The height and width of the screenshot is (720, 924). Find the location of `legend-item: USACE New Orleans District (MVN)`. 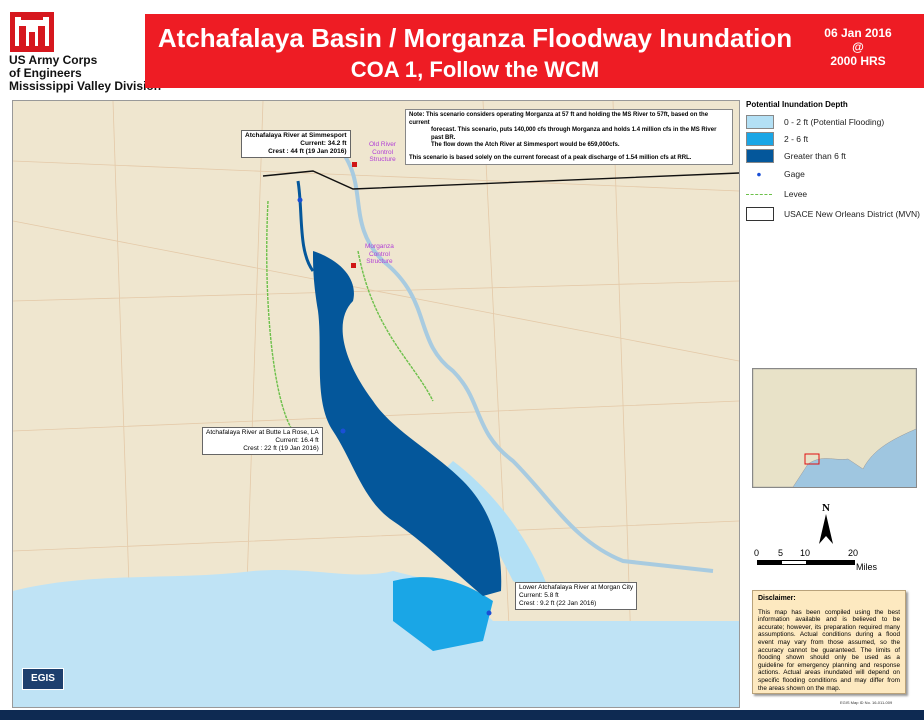

legend-item: USACE New Orleans District (MVN) is located at coordinates (835, 214).